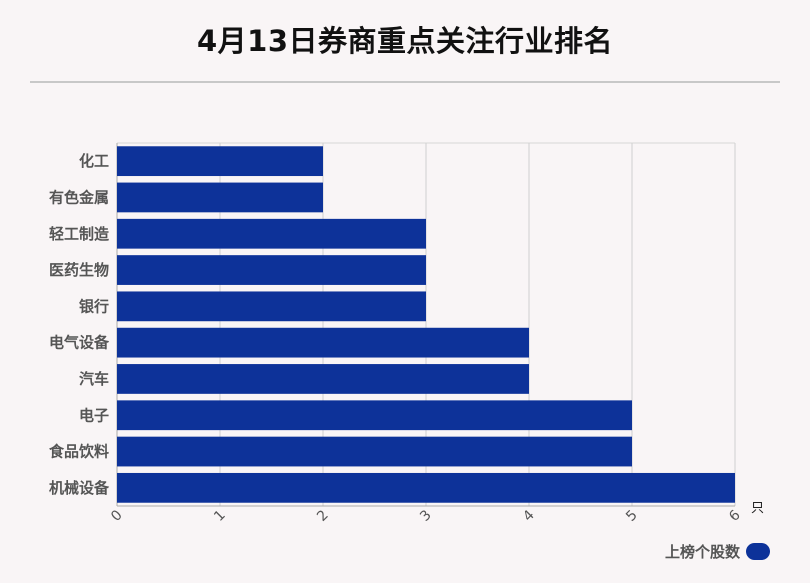 Image resolution: width=810 pixels, height=583 pixels. What do you see at coordinates (94, 379) in the screenshot?
I see `category-label: 汽车` at bounding box center [94, 379].